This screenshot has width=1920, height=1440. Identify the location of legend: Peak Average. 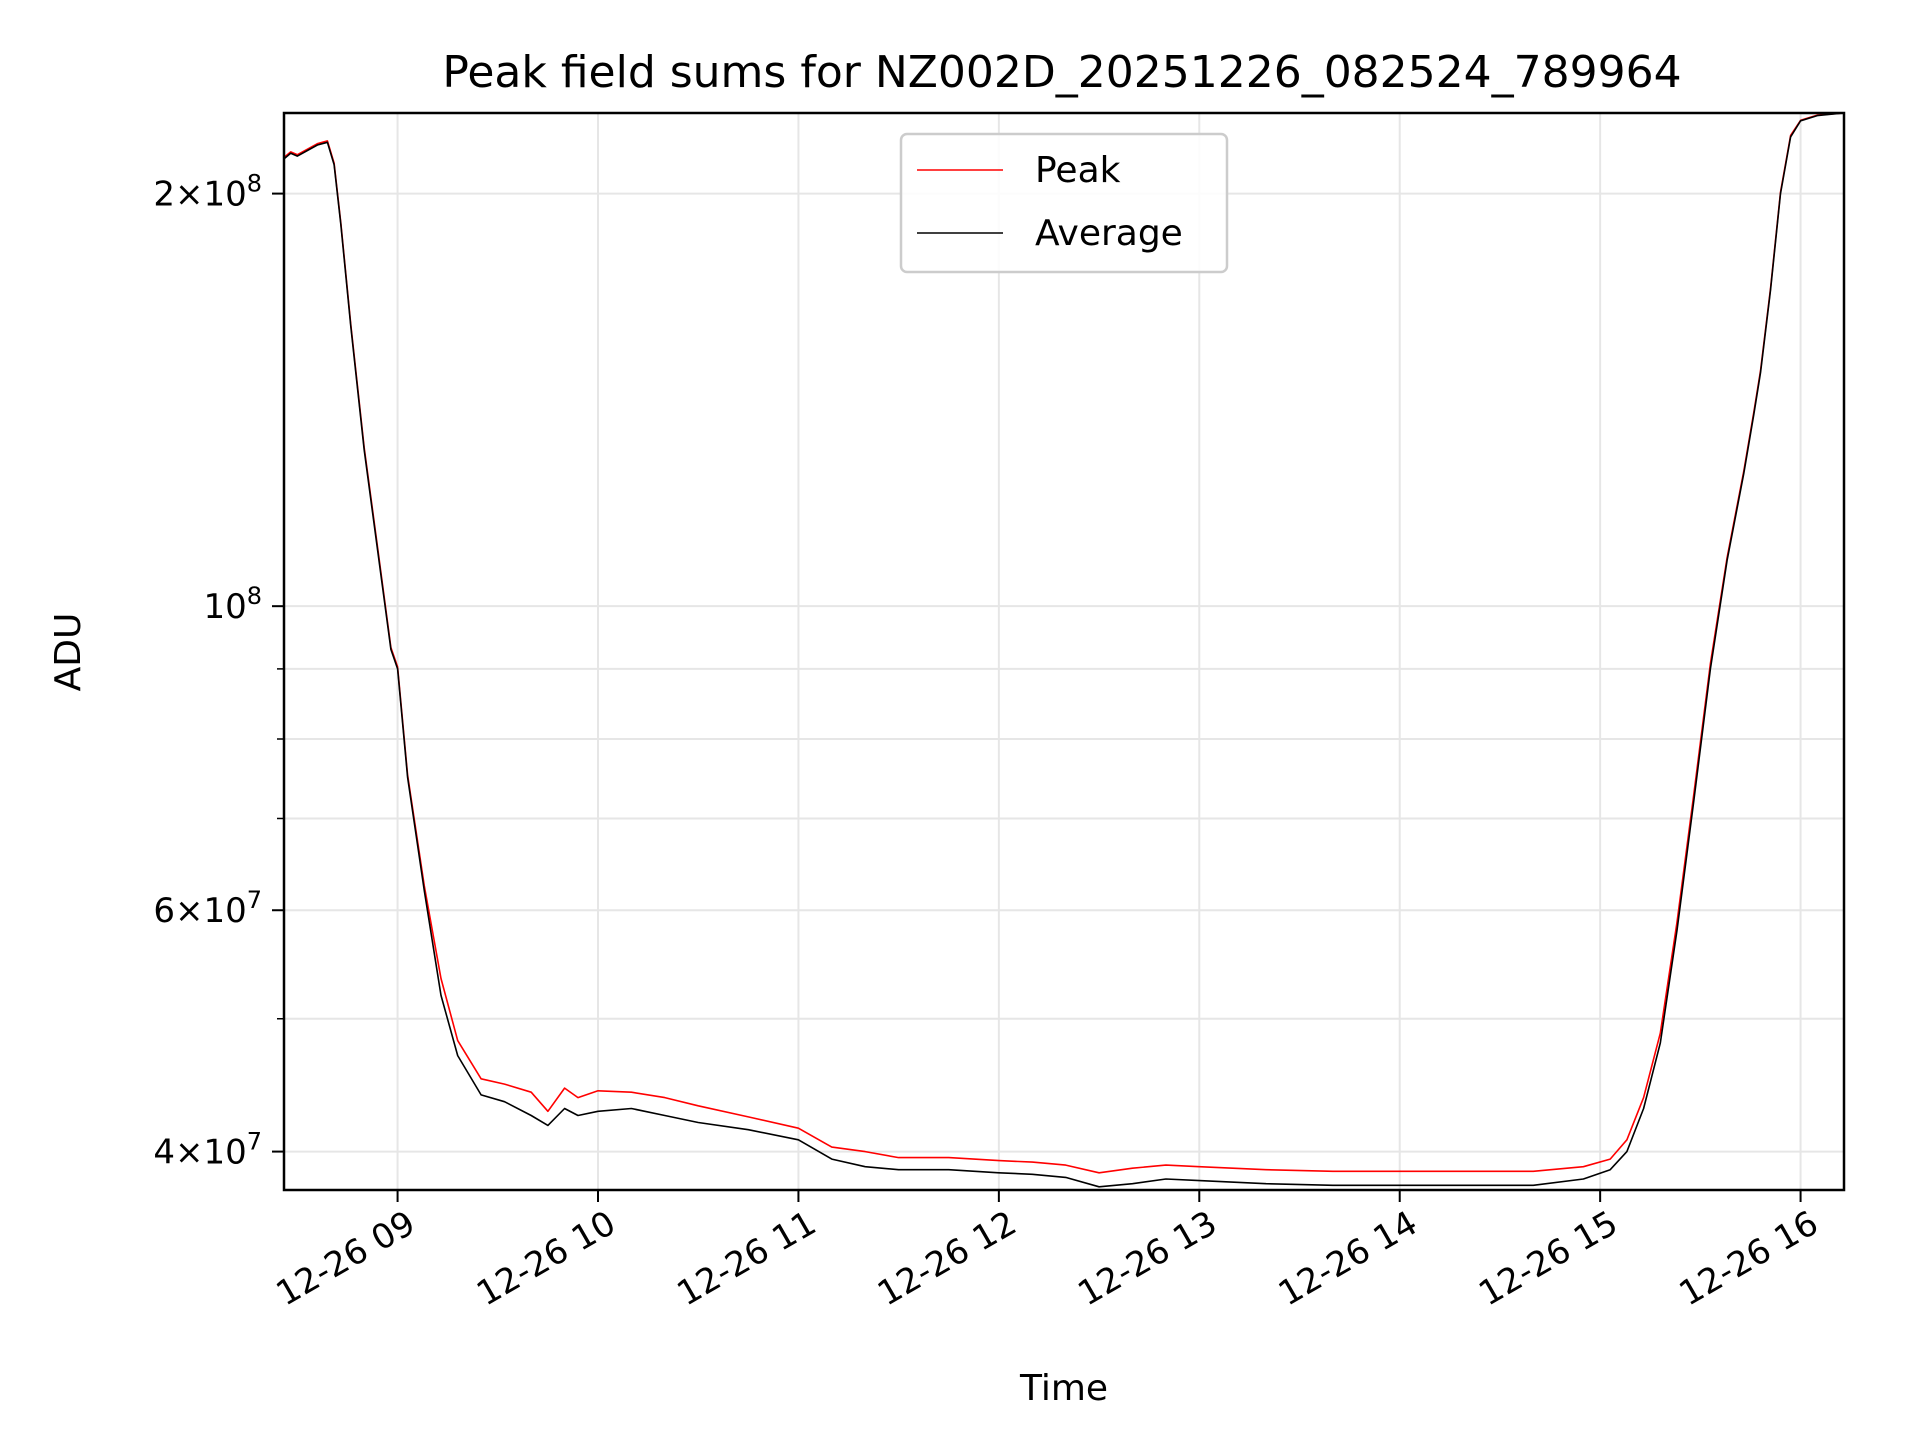
(1064, 203).